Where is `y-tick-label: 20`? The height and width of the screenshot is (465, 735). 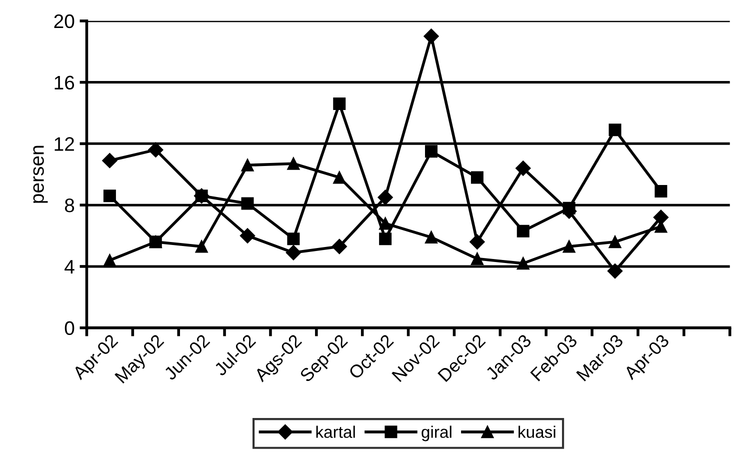 y-tick-label: 20 is located at coordinates (64, 21).